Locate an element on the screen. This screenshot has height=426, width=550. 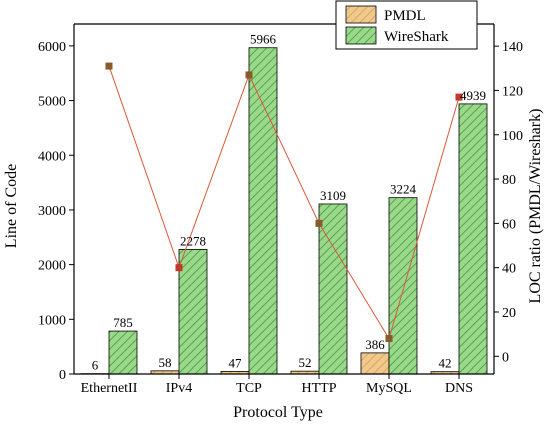
y-axis-label: Line of Code is located at coordinates (11, 206).